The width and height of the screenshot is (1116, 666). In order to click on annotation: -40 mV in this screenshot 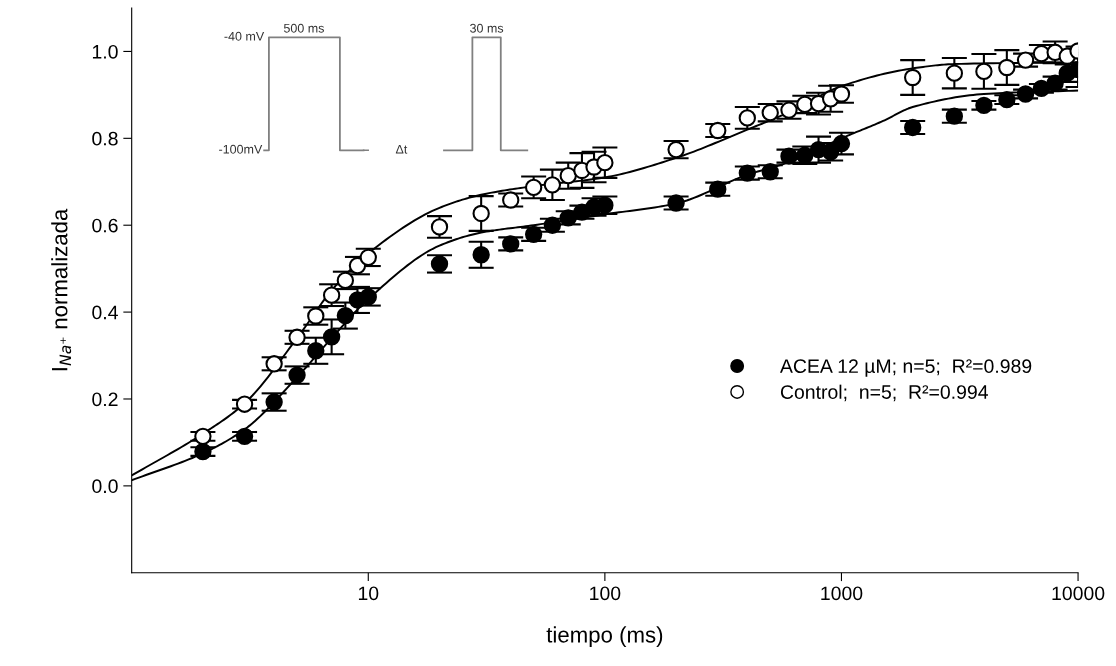, I will do `click(244, 36)`.